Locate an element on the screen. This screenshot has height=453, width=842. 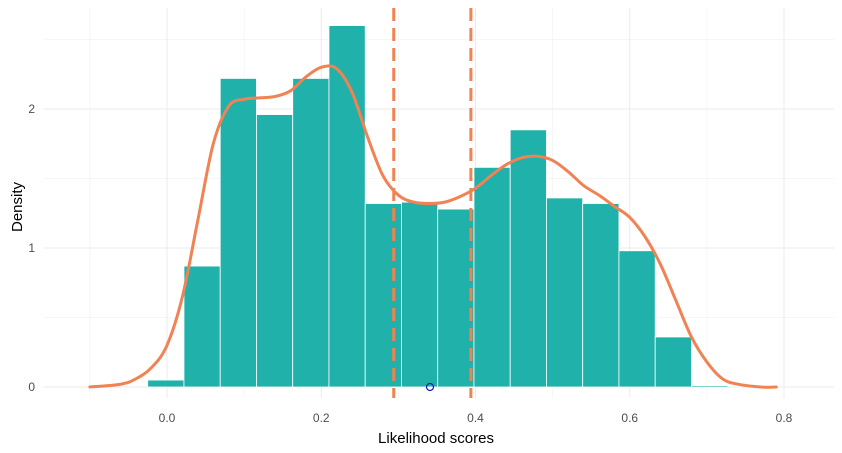
y-tick-label: 1 is located at coordinates (31, 248).